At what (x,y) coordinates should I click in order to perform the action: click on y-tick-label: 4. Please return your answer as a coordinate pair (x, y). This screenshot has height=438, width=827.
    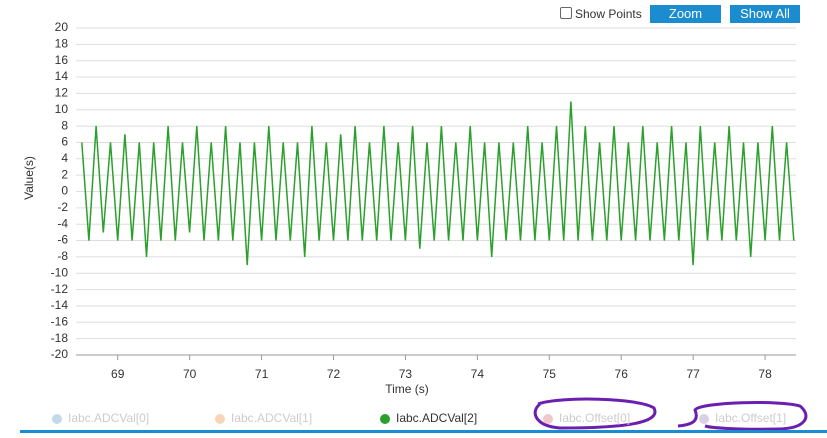
    Looking at the image, I should click on (64, 158).